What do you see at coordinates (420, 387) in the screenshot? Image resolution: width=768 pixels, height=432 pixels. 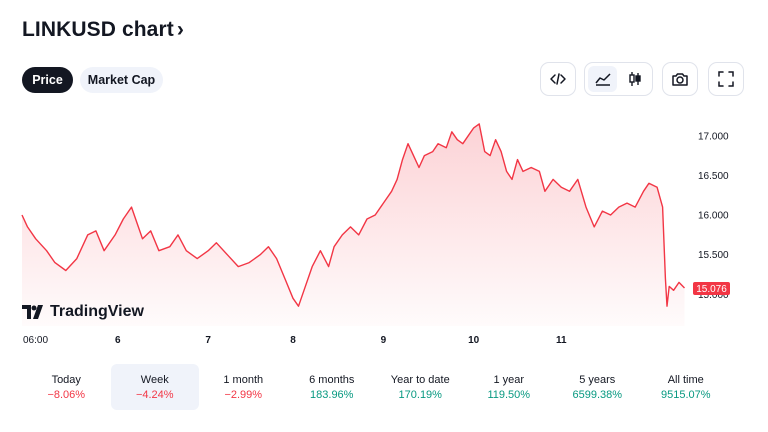 I see `period-year-to-date: Year to date 170.19%` at bounding box center [420, 387].